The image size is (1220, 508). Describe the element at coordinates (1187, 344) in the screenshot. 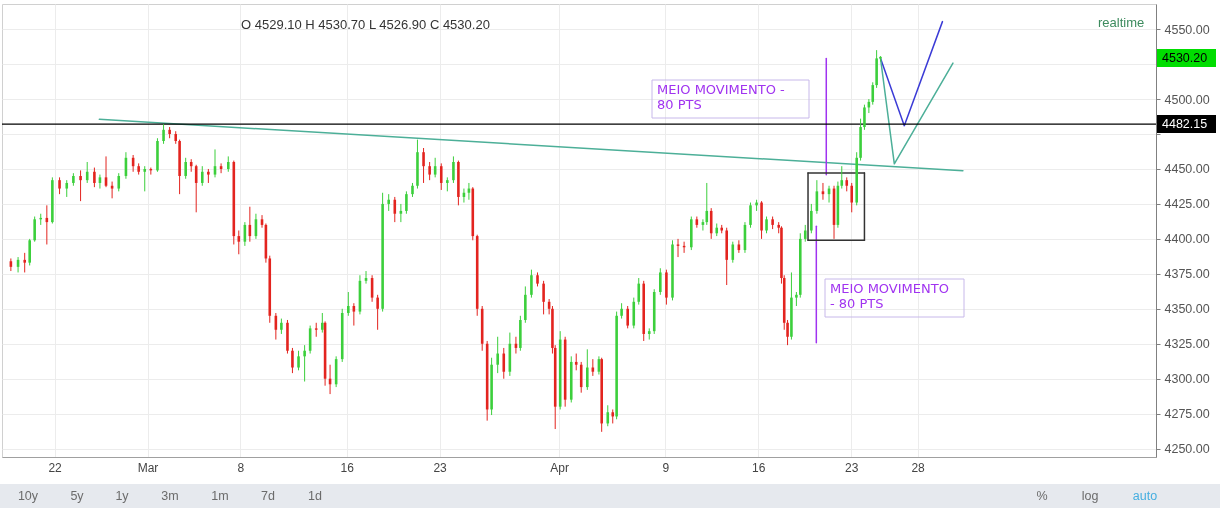

I see `y-tick-label: 4325.00` at that location.